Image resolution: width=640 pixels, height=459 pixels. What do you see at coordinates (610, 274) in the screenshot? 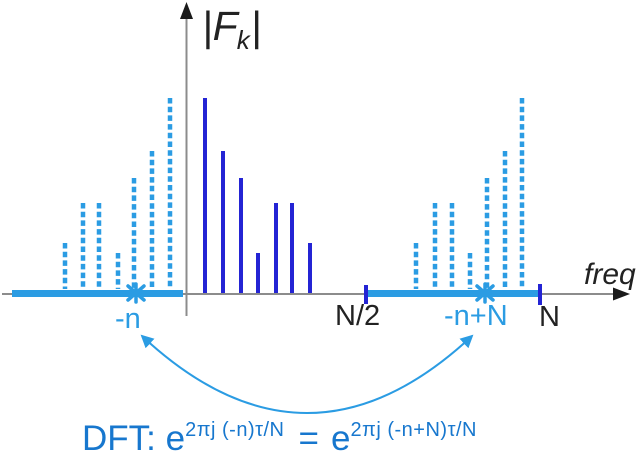
I see `x-axis-label: freq` at bounding box center [610, 274].